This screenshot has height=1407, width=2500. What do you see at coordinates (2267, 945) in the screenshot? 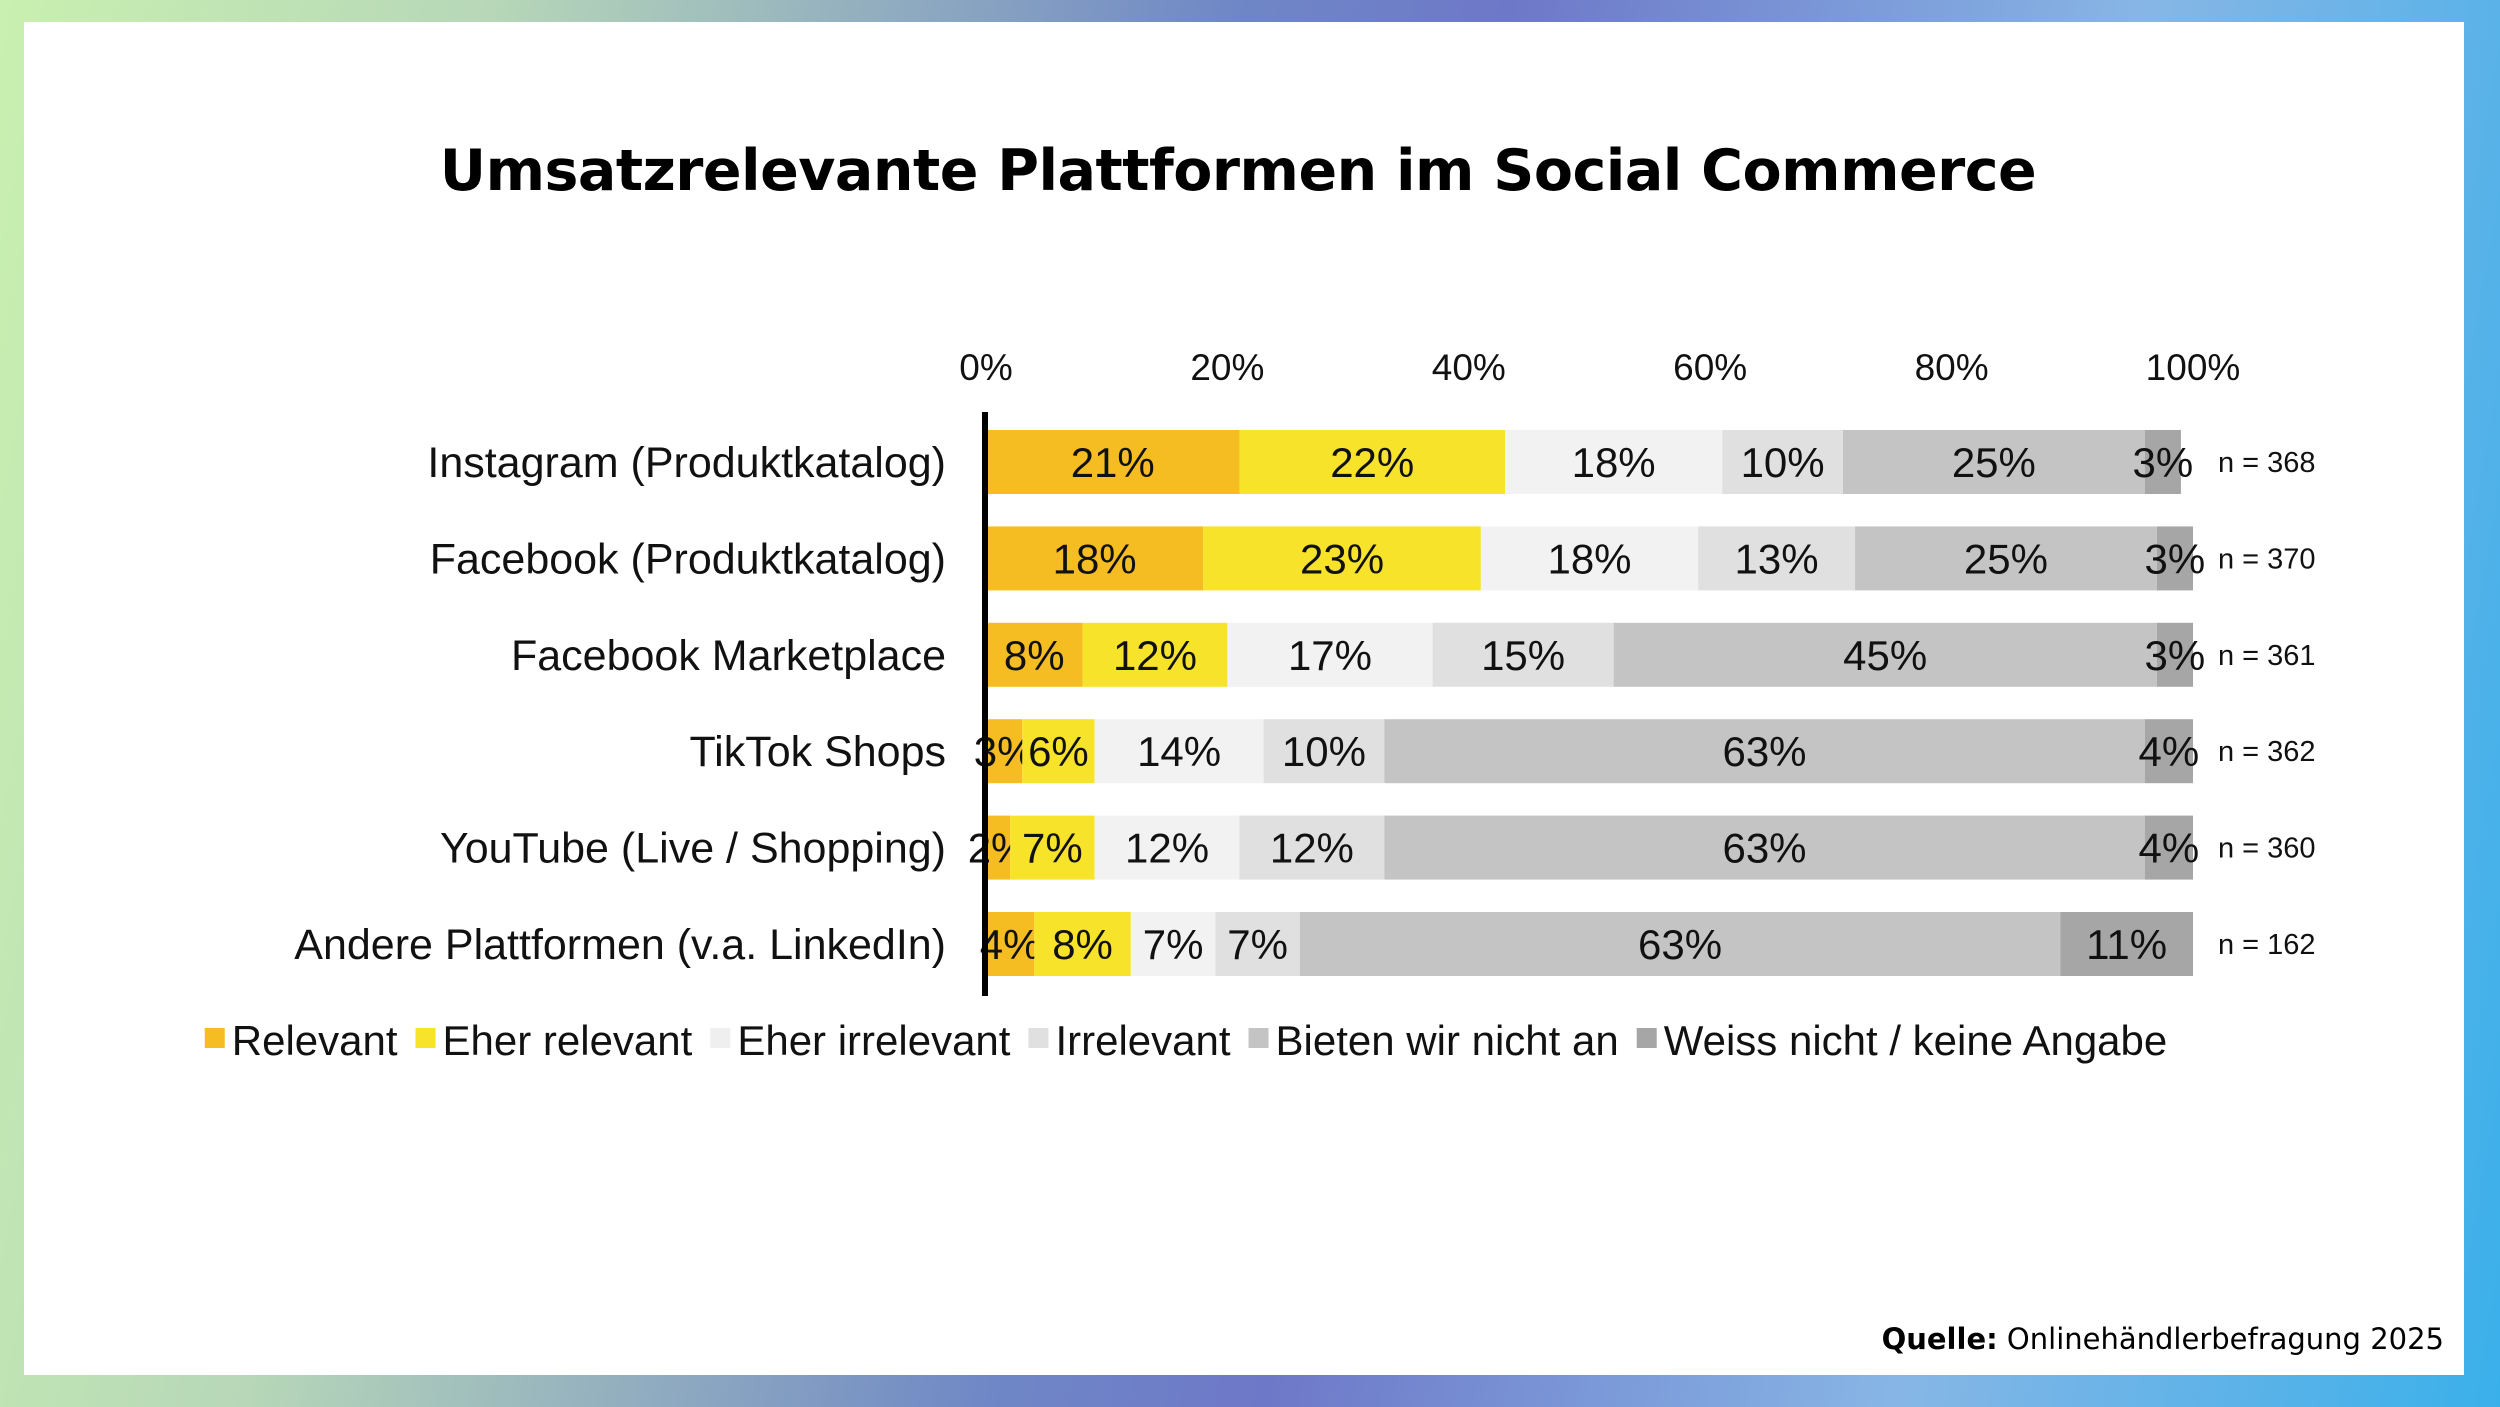
I see `sample-size-label: n = 162` at bounding box center [2267, 945].